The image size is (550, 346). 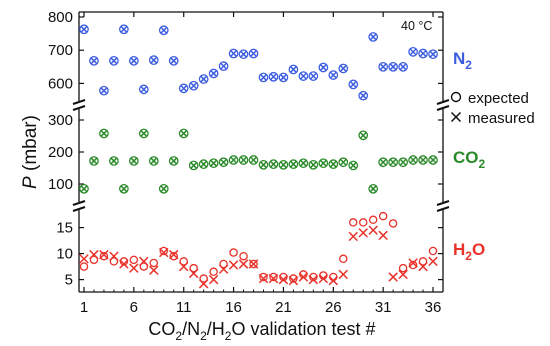 I want to click on x-tick-label: 11, so click(x=184, y=307).